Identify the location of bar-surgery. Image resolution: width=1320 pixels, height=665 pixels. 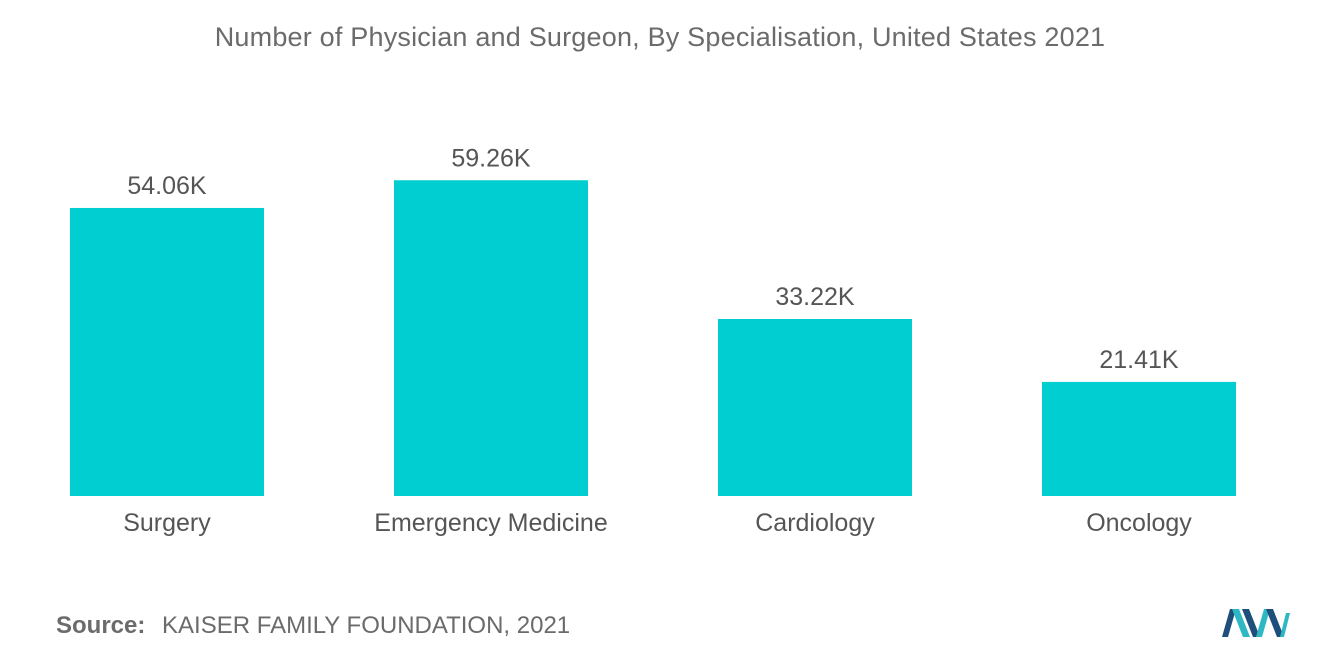
(167, 352).